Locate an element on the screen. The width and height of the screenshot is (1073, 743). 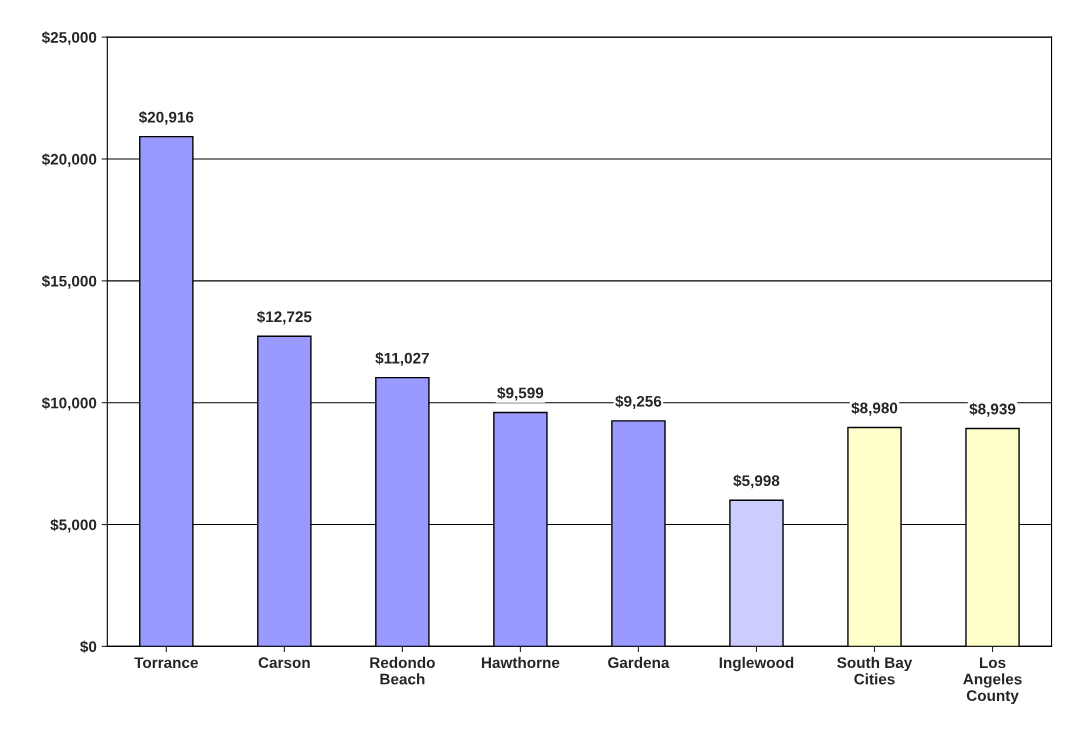
y-tick-label: $20,000 is located at coordinates (69, 160).